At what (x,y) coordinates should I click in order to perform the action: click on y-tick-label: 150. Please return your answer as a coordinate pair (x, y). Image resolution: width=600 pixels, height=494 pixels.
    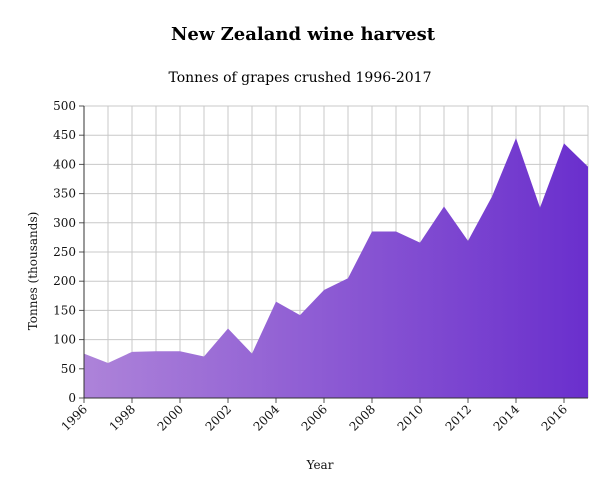
    Looking at the image, I should click on (64, 310).